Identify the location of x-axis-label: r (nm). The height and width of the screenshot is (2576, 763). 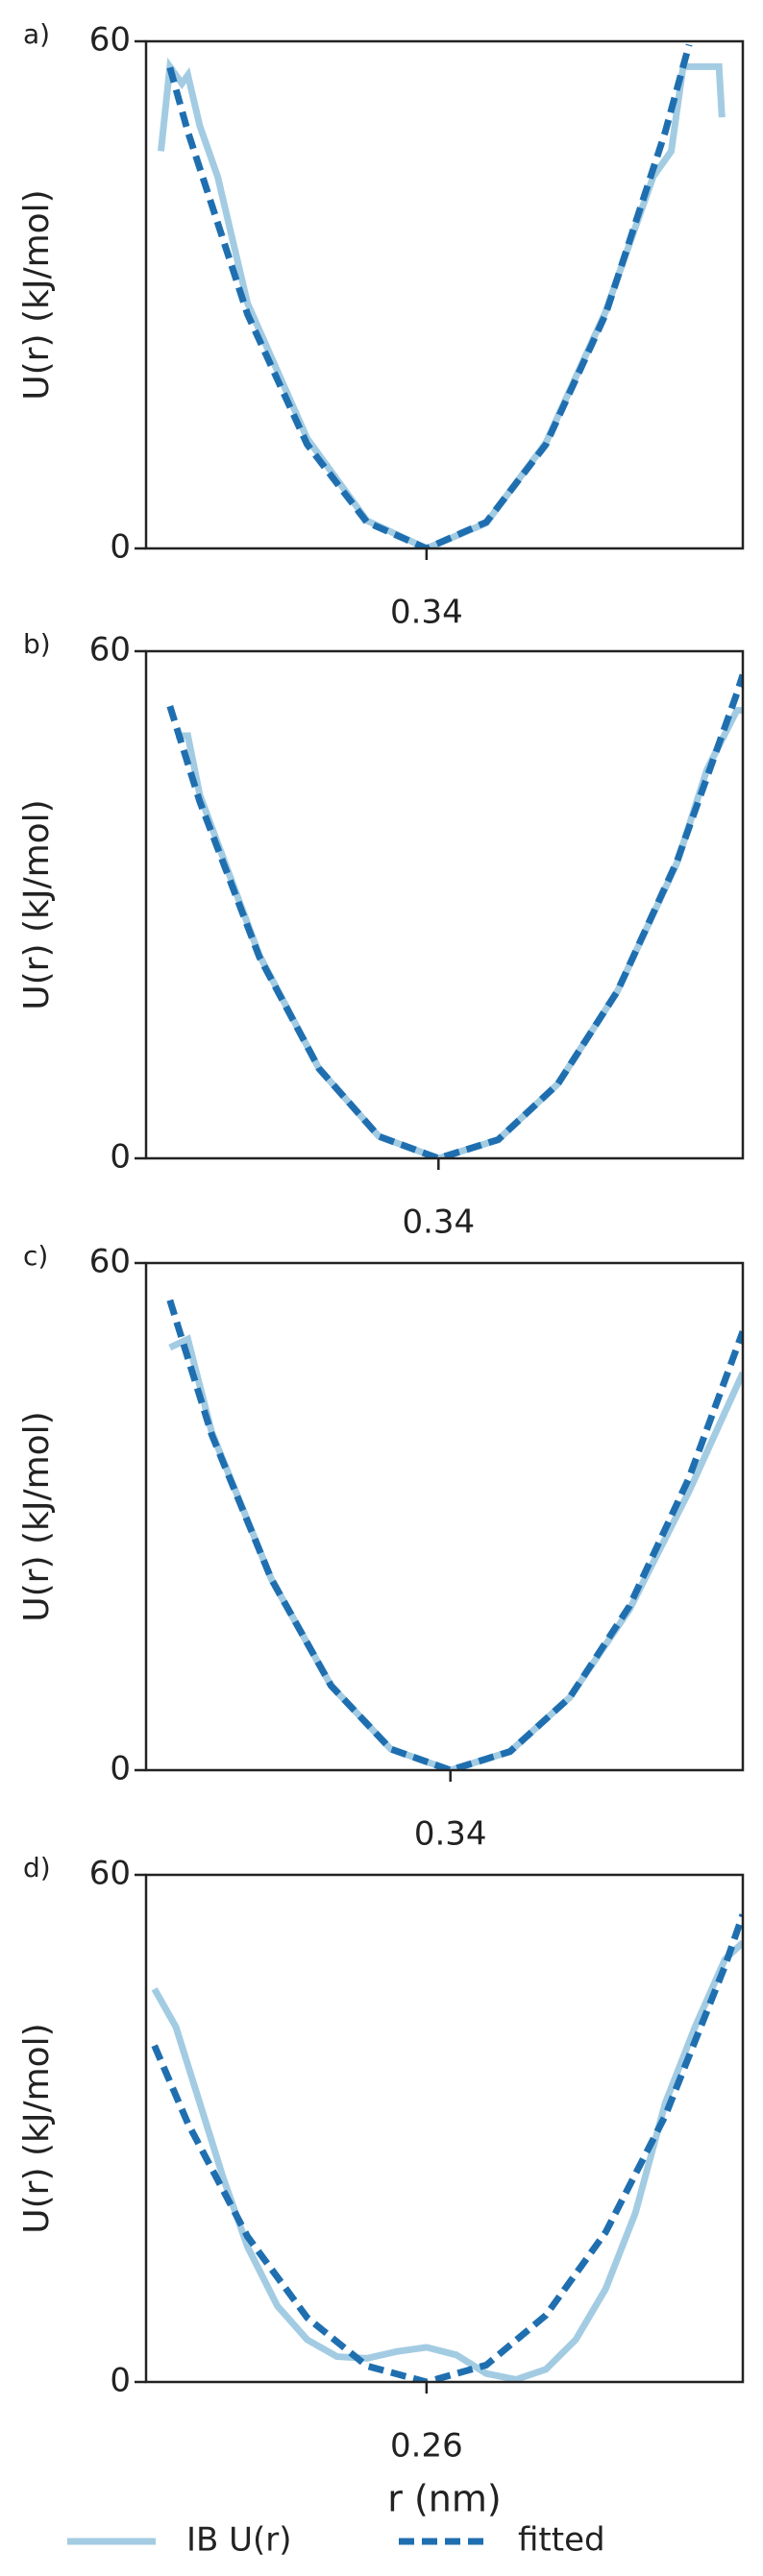
(444, 2499).